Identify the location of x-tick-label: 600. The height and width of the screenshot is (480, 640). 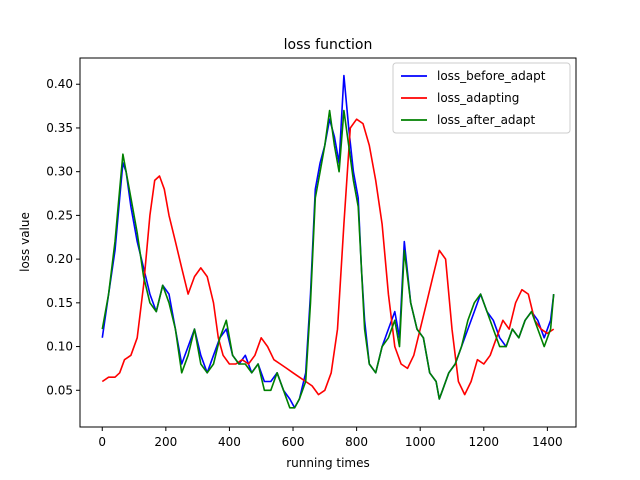
(293, 442).